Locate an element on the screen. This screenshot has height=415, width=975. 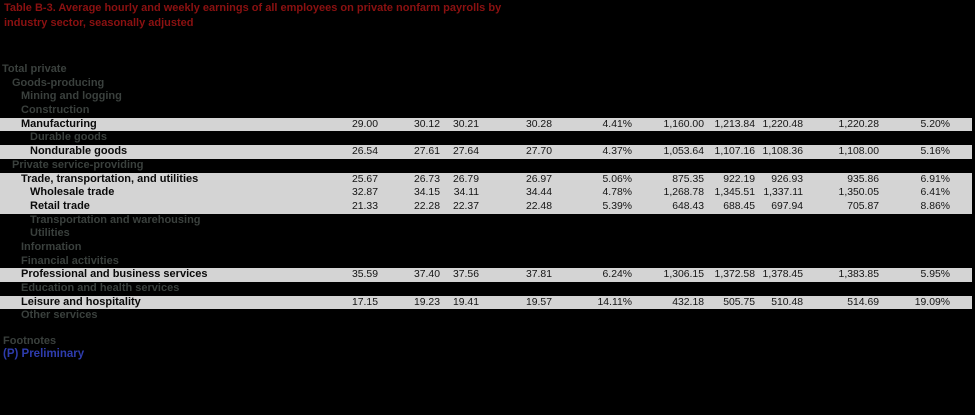
table-row: Private service-providing is located at coordinates (486, 166).